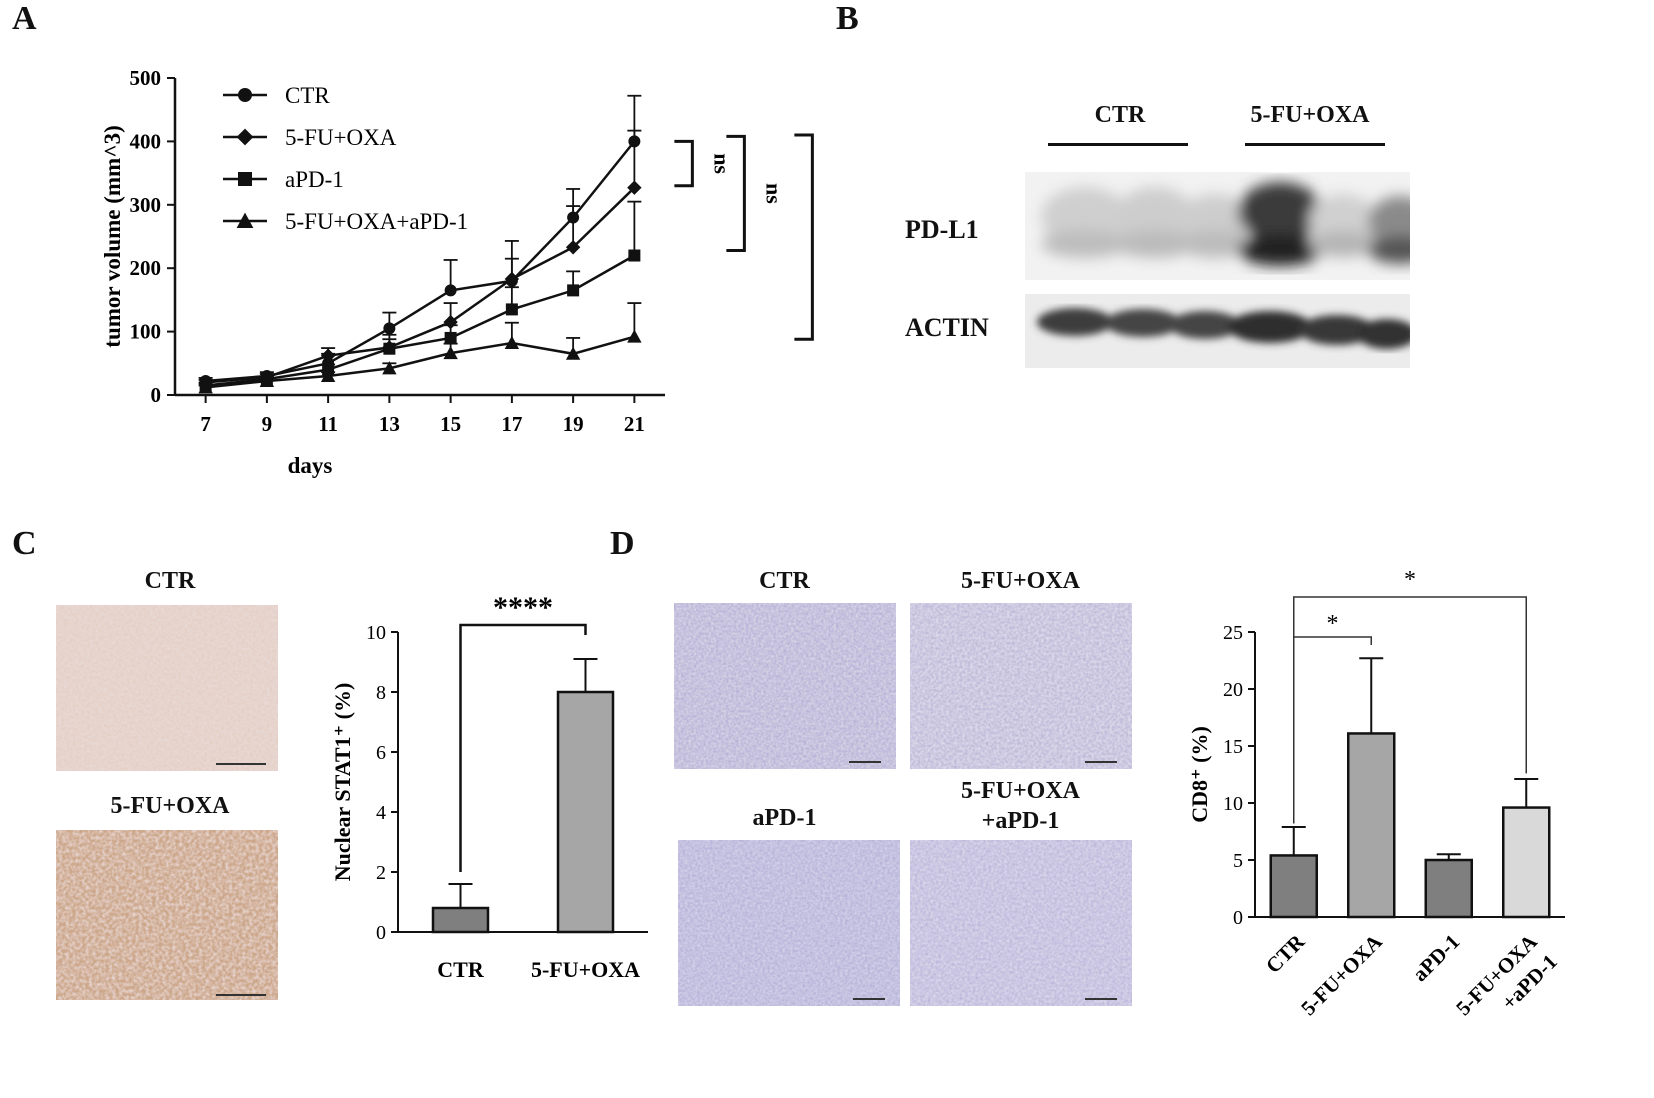  What do you see at coordinates (112, 236) in the screenshot?
I see `y-axis-label: tumor volume (mm^3)` at bounding box center [112, 236].